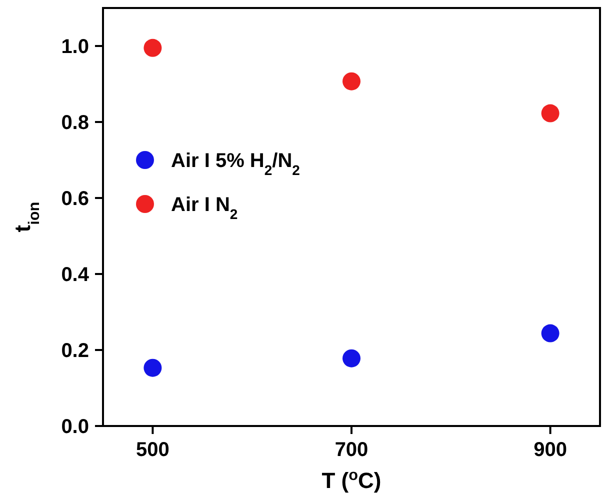  What do you see at coordinates (550, 450) in the screenshot?
I see `x-tick-label: 900` at bounding box center [550, 450].